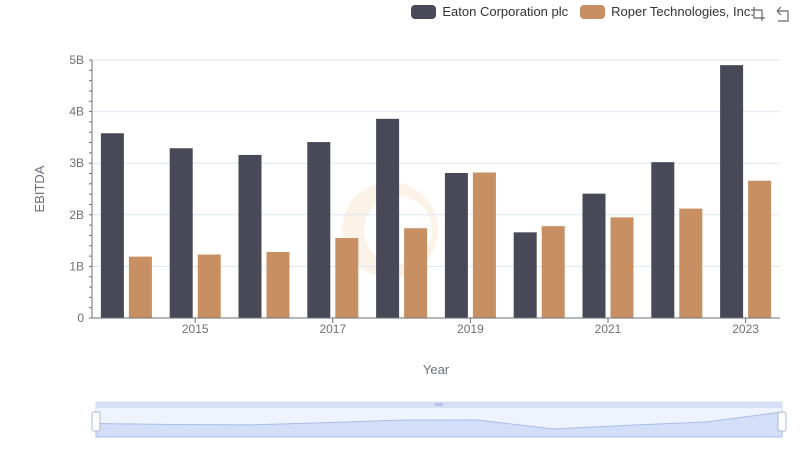 This screenshot has width=800, height=461. I want to click on x-tick-label: 2019, so click(470, 329).